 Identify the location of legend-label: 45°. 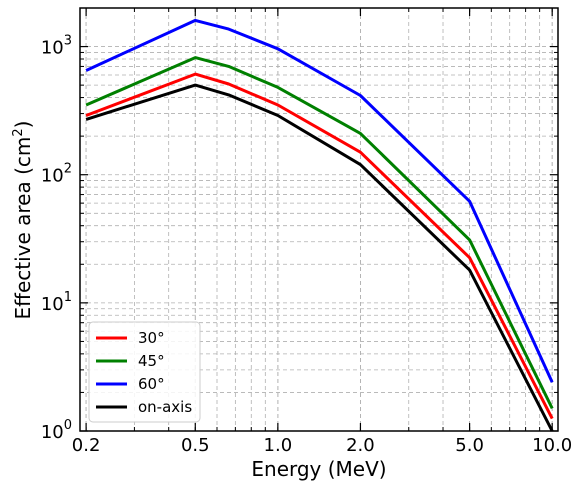
(151, 361).